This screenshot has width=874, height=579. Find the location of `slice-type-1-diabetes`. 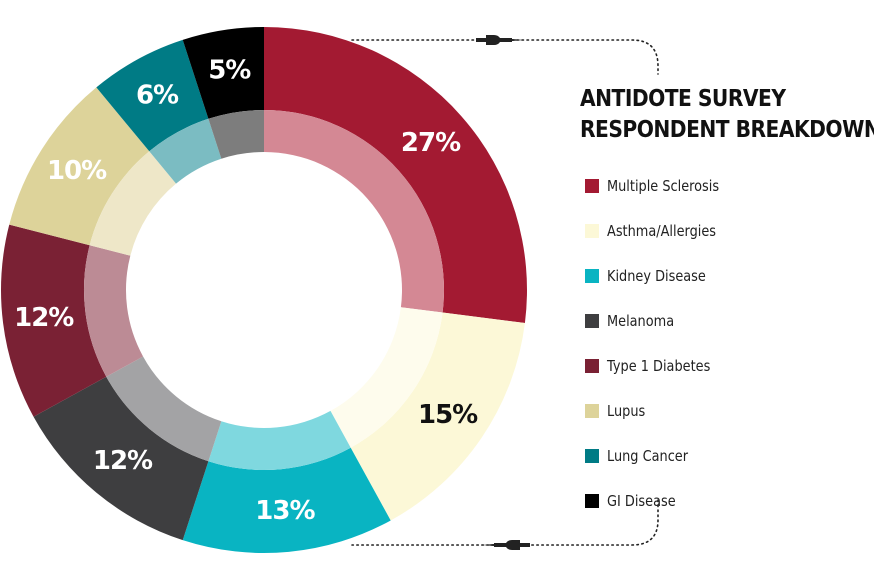

slice-type-1-diabetes is located at coordinates (54, 320).